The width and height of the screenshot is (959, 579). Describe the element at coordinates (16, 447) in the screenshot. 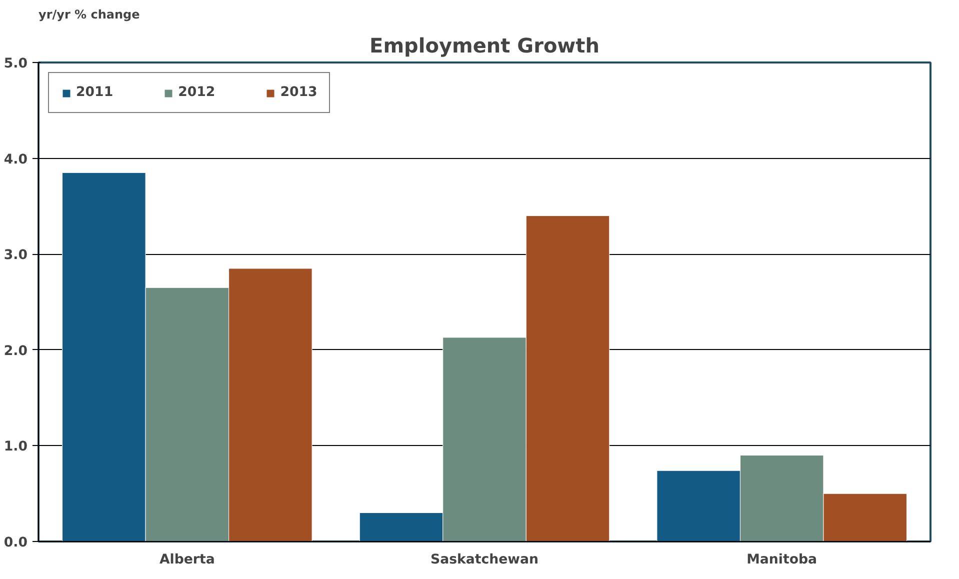

I see `y-tick-label: 1.0` at that location.